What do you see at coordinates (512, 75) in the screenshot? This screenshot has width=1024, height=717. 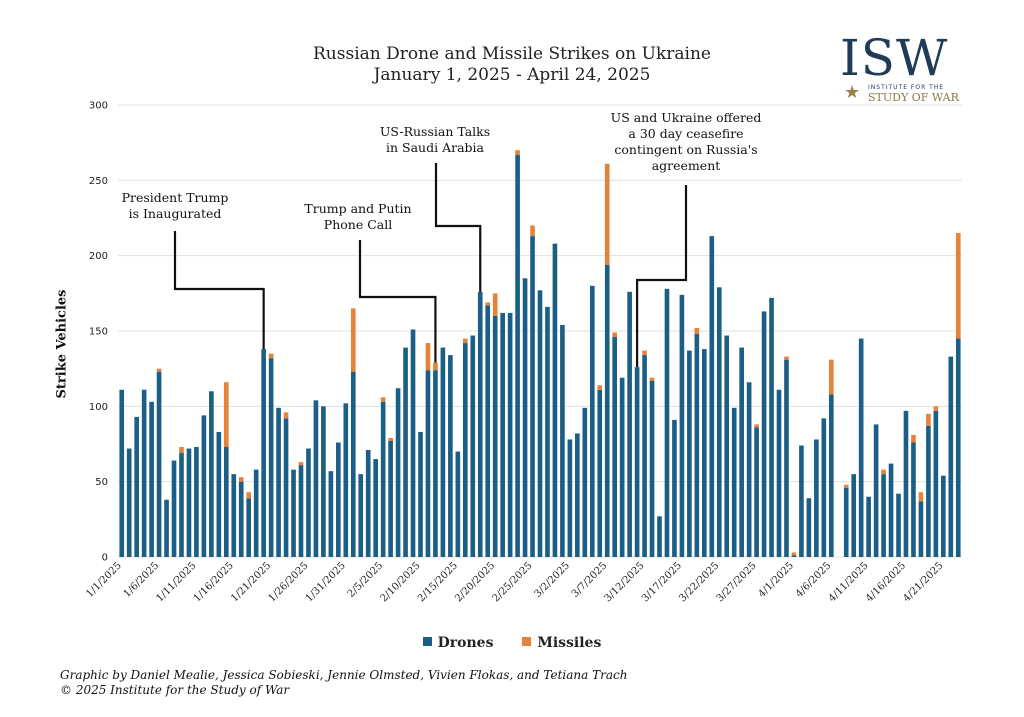 I see `chart-subtitle: January 1, 2025 - April 24, 2025` at bounding box center [512, 75].